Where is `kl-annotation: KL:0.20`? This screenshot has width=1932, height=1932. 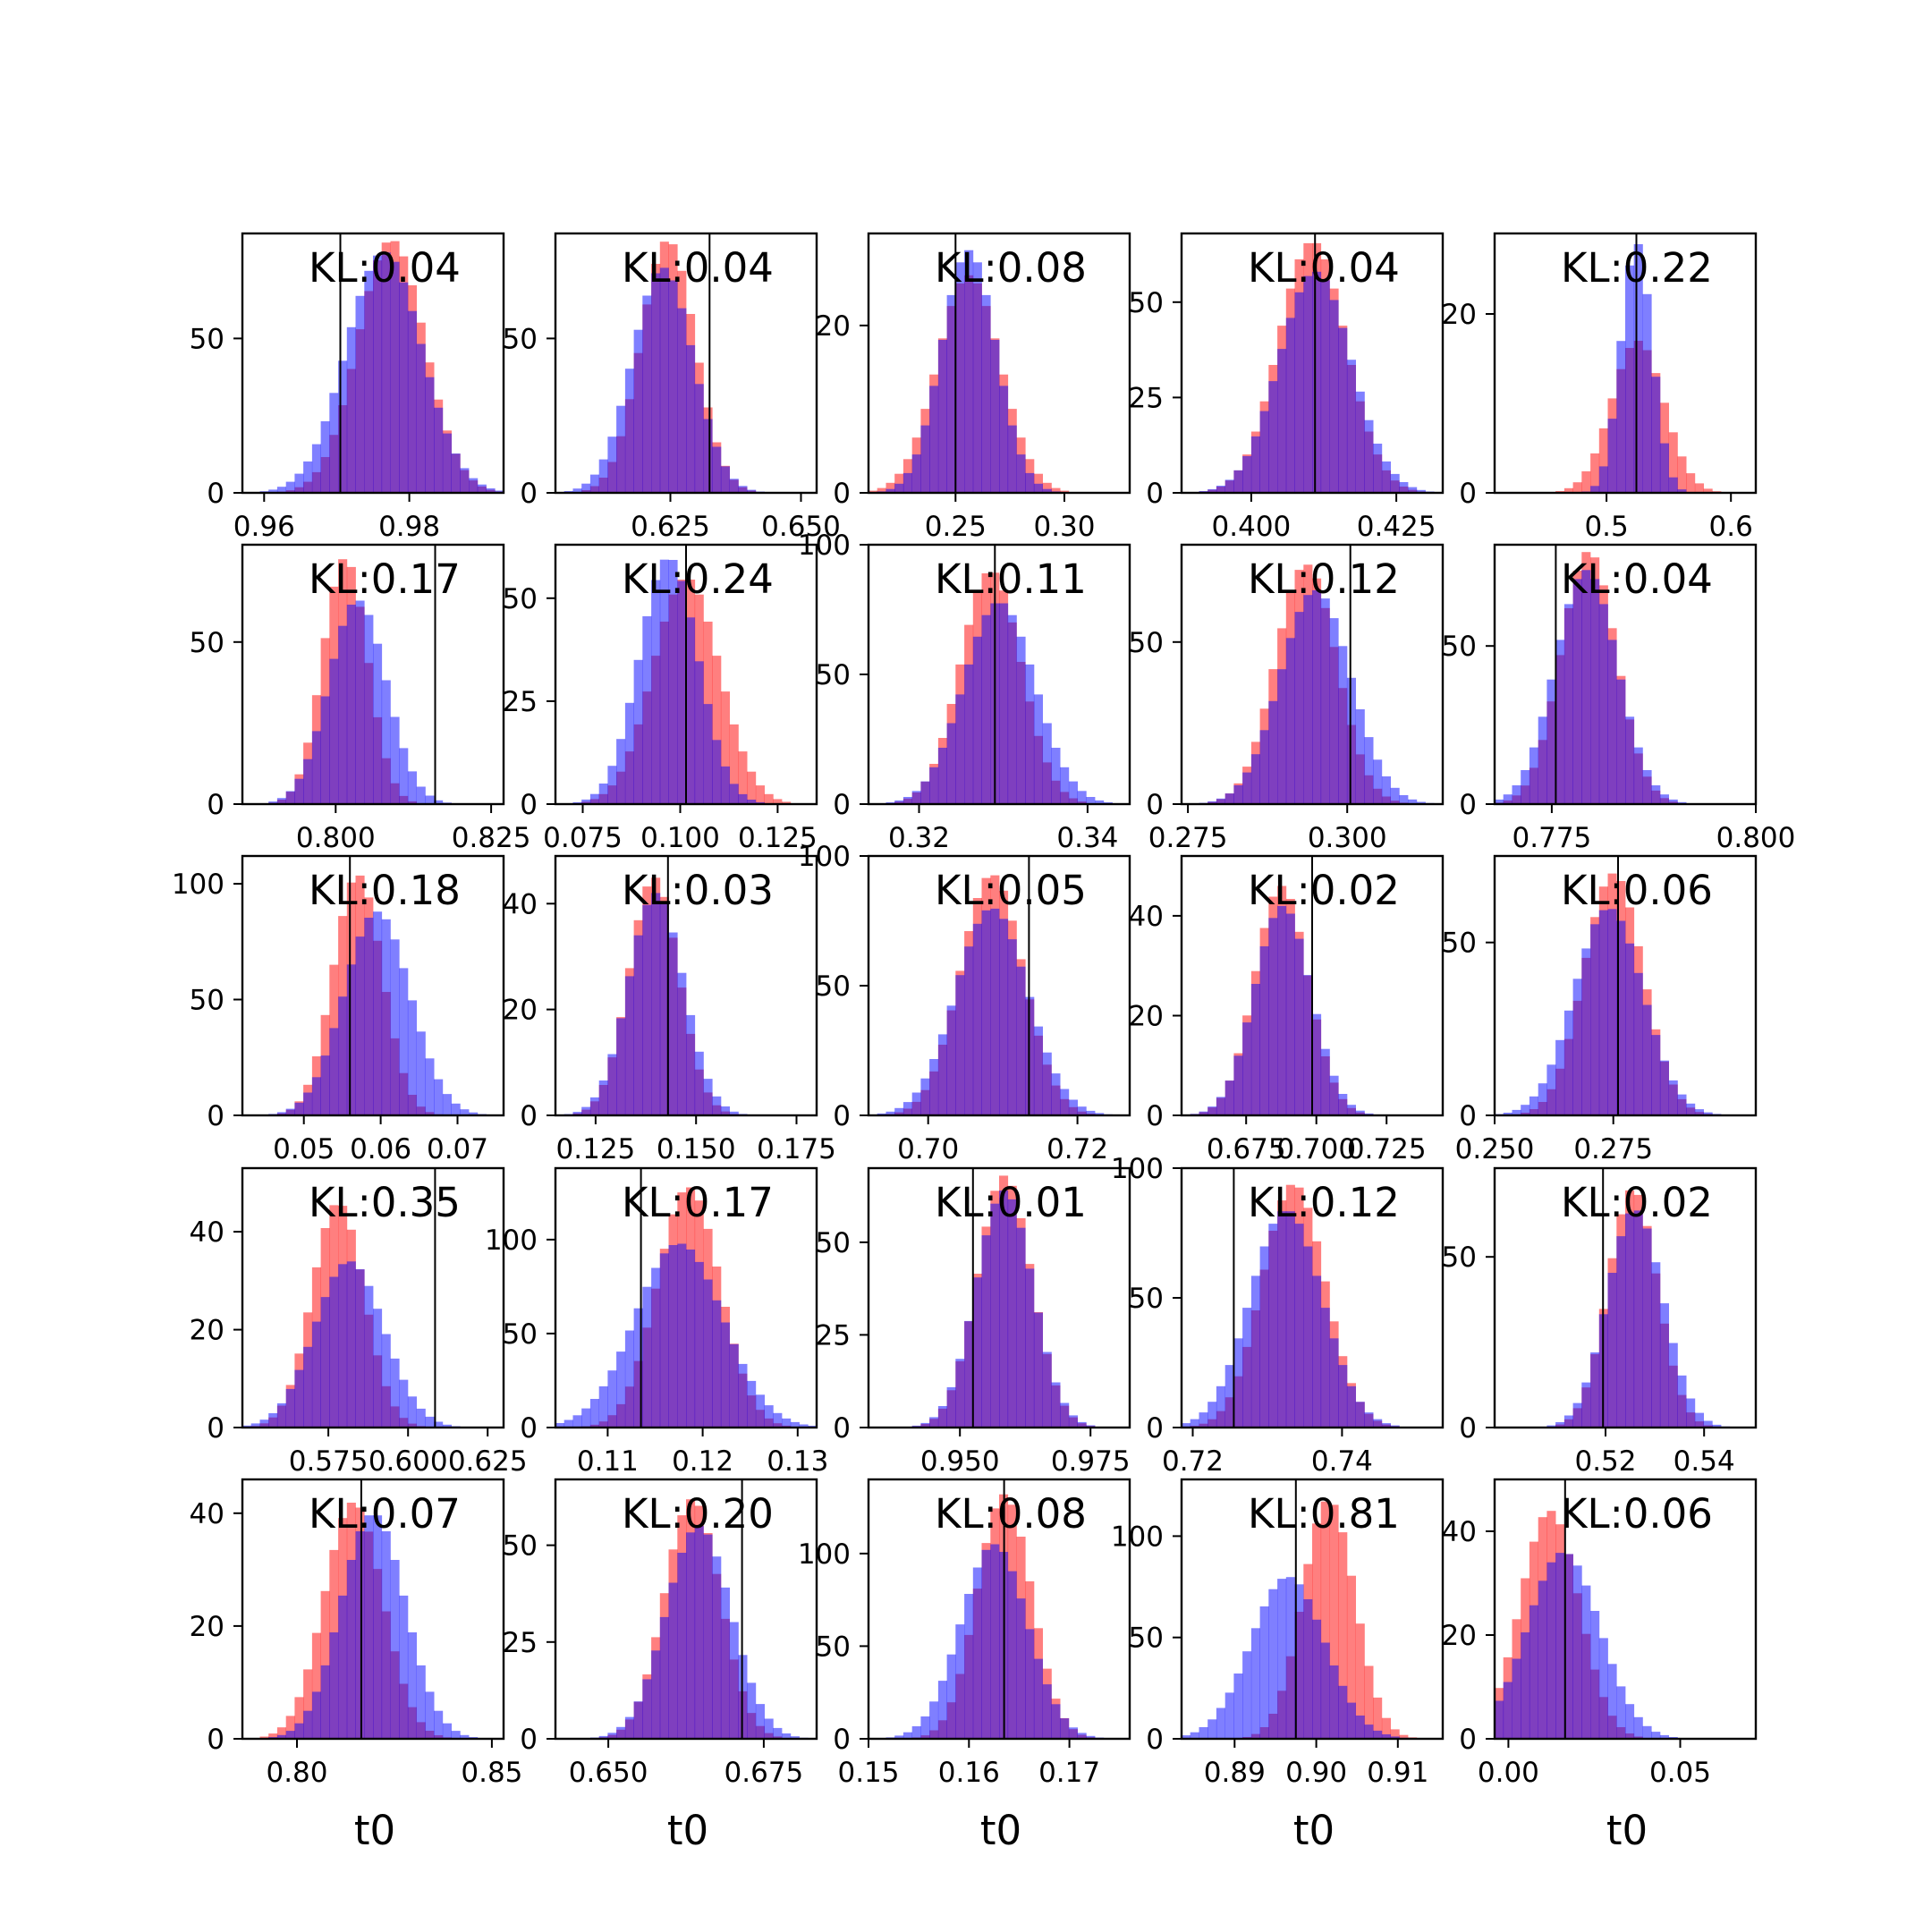
kl-annotation: KL:0.20 is located at coordinates (698, 1514).